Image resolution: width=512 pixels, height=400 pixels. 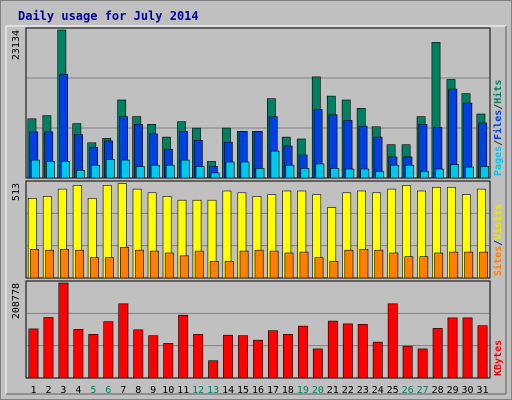 What do you see at coordinates (333, 390) in the screenshot?
I see `x-tick-label-day-21: 21` at bounding box center [333, 390].